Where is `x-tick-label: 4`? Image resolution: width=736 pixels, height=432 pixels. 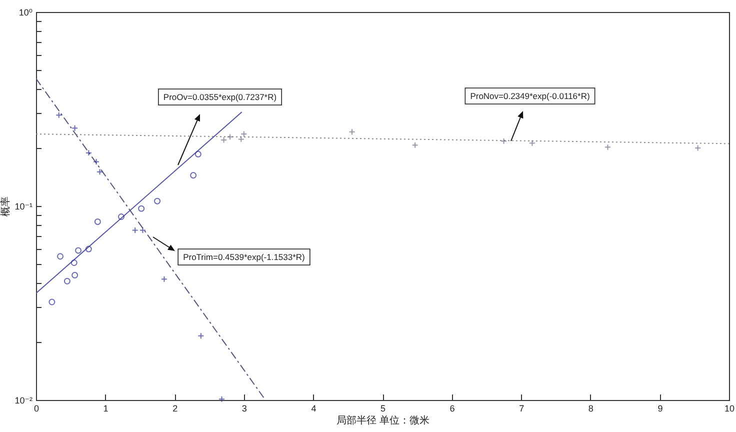 x-tick-label: 4 is located at coordinates (313, 409).